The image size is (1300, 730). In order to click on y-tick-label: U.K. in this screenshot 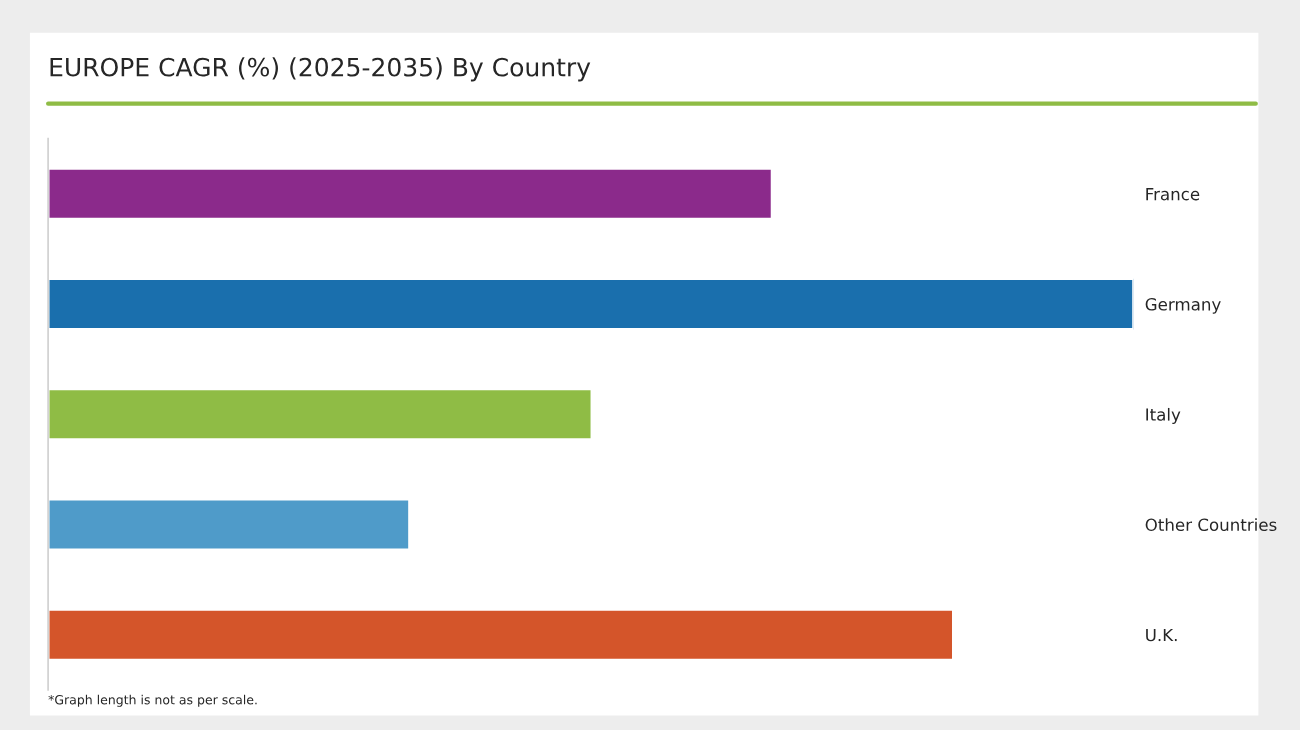, I will do `click(1161, 635)`.